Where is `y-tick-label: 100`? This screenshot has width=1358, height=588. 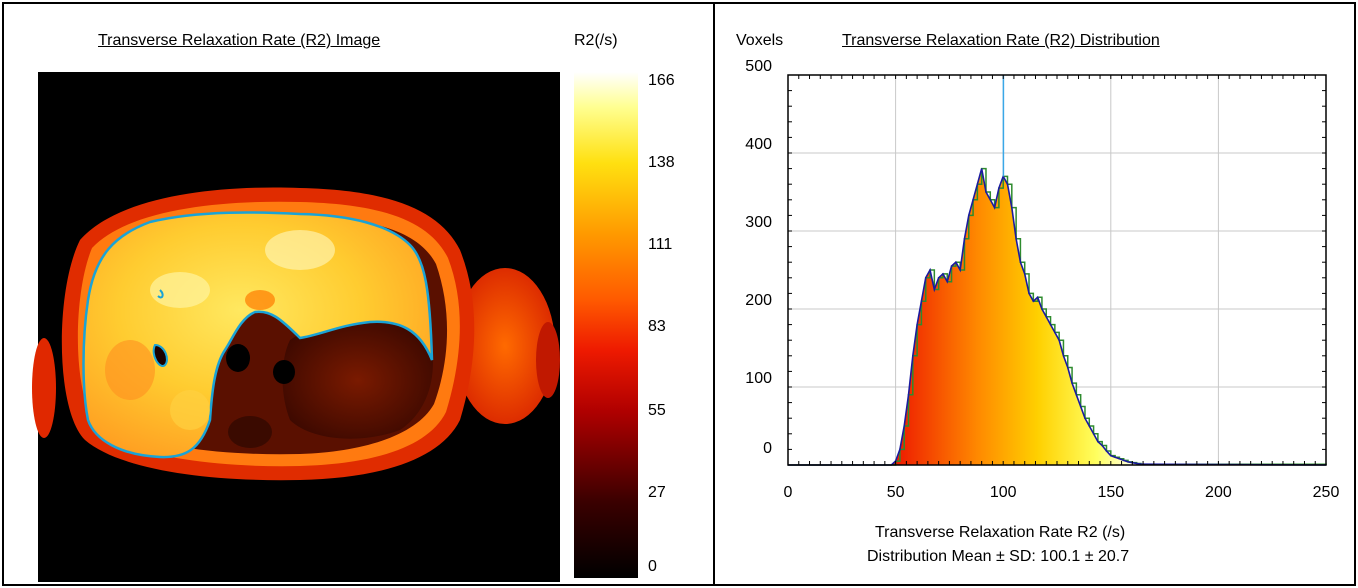
y-tick-label: 100 is located at coordinates (758, 378).